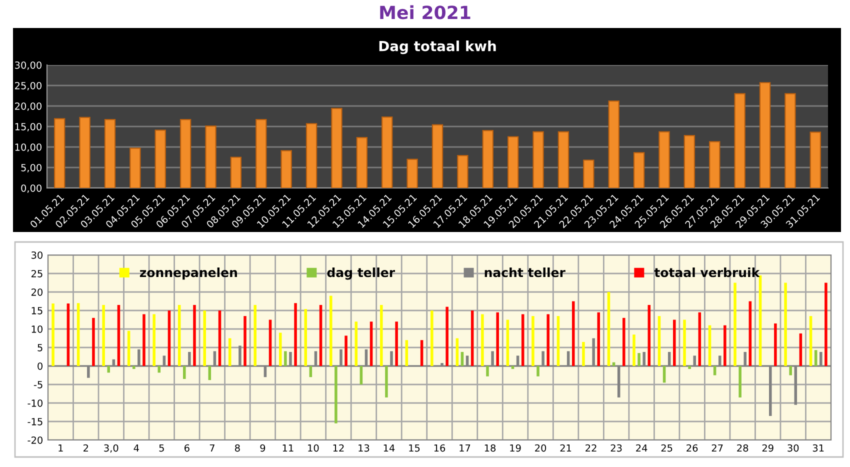 The image size is (850, 467). I want to click on x-tick-label: 25, so click(666, 448).